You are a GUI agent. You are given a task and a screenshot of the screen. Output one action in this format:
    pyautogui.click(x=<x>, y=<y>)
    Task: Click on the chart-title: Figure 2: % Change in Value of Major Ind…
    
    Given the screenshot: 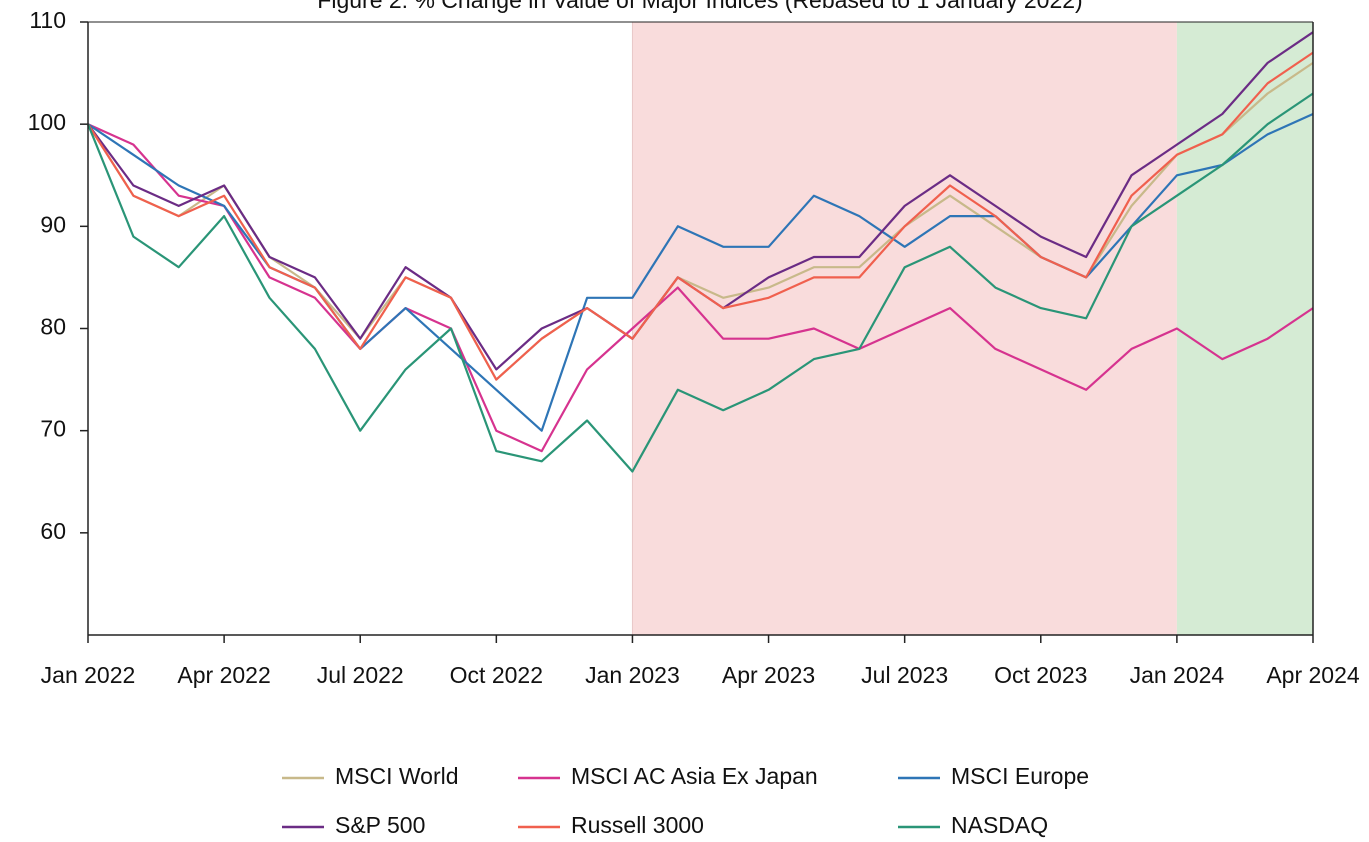 What is the action you would take?
    pyautogui.click(x=699, y=6)
    